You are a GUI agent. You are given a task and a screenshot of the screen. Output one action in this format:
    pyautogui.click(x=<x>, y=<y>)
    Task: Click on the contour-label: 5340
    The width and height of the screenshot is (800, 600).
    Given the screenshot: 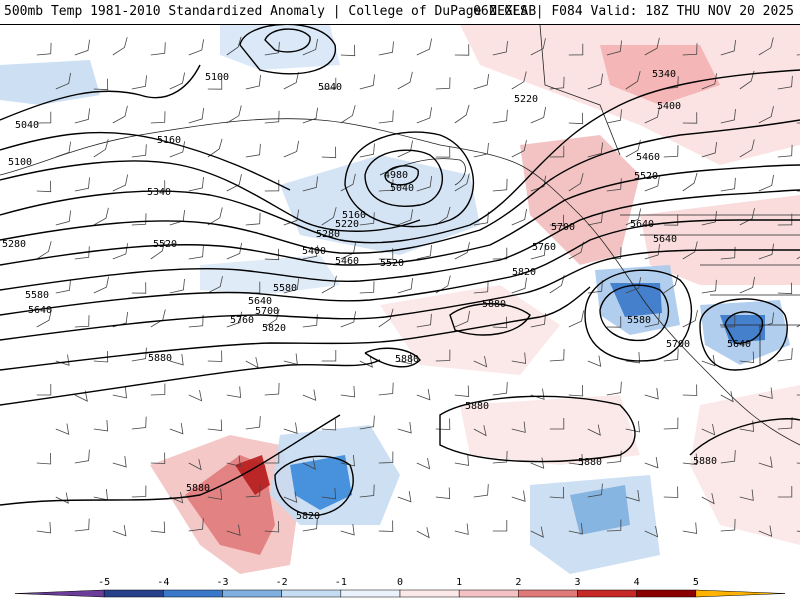 What is the action you would take?
    pyautogui.click(x=159, y=192)
    